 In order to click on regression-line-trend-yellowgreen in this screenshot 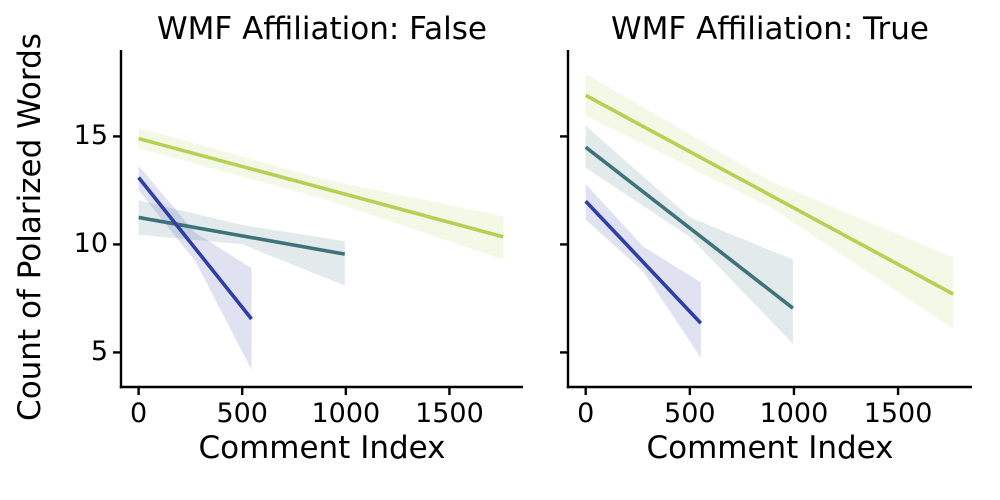, I will do `click(321, 187)`.